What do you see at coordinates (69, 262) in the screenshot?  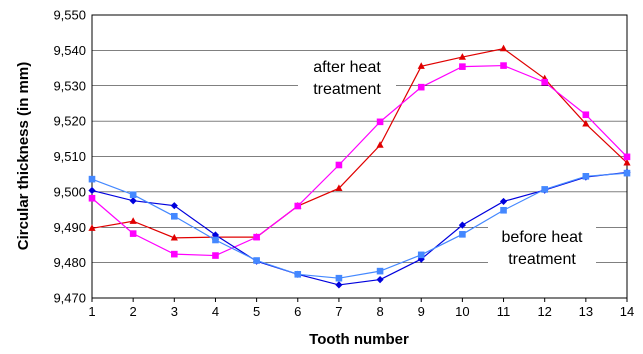 I see `y-tick-label: 9,480` at bounding box center [69, 262].